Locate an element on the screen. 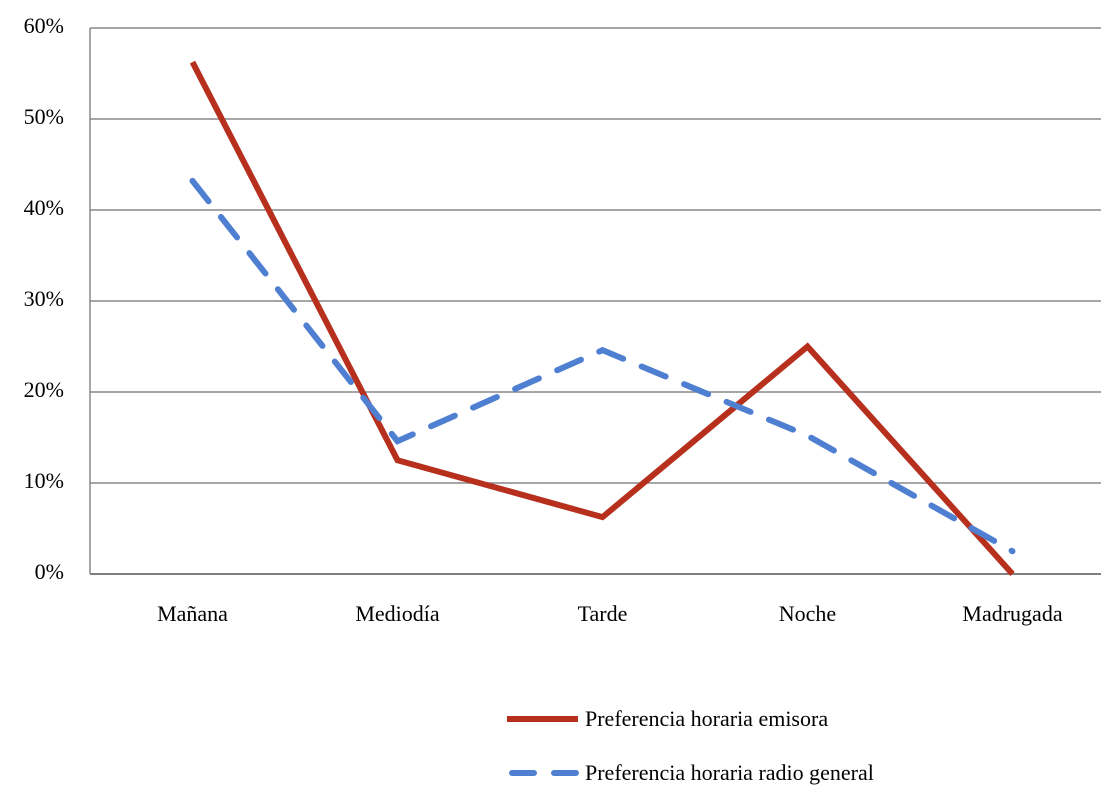  y-tick-label: 10% is located at coordinates (44, 480).